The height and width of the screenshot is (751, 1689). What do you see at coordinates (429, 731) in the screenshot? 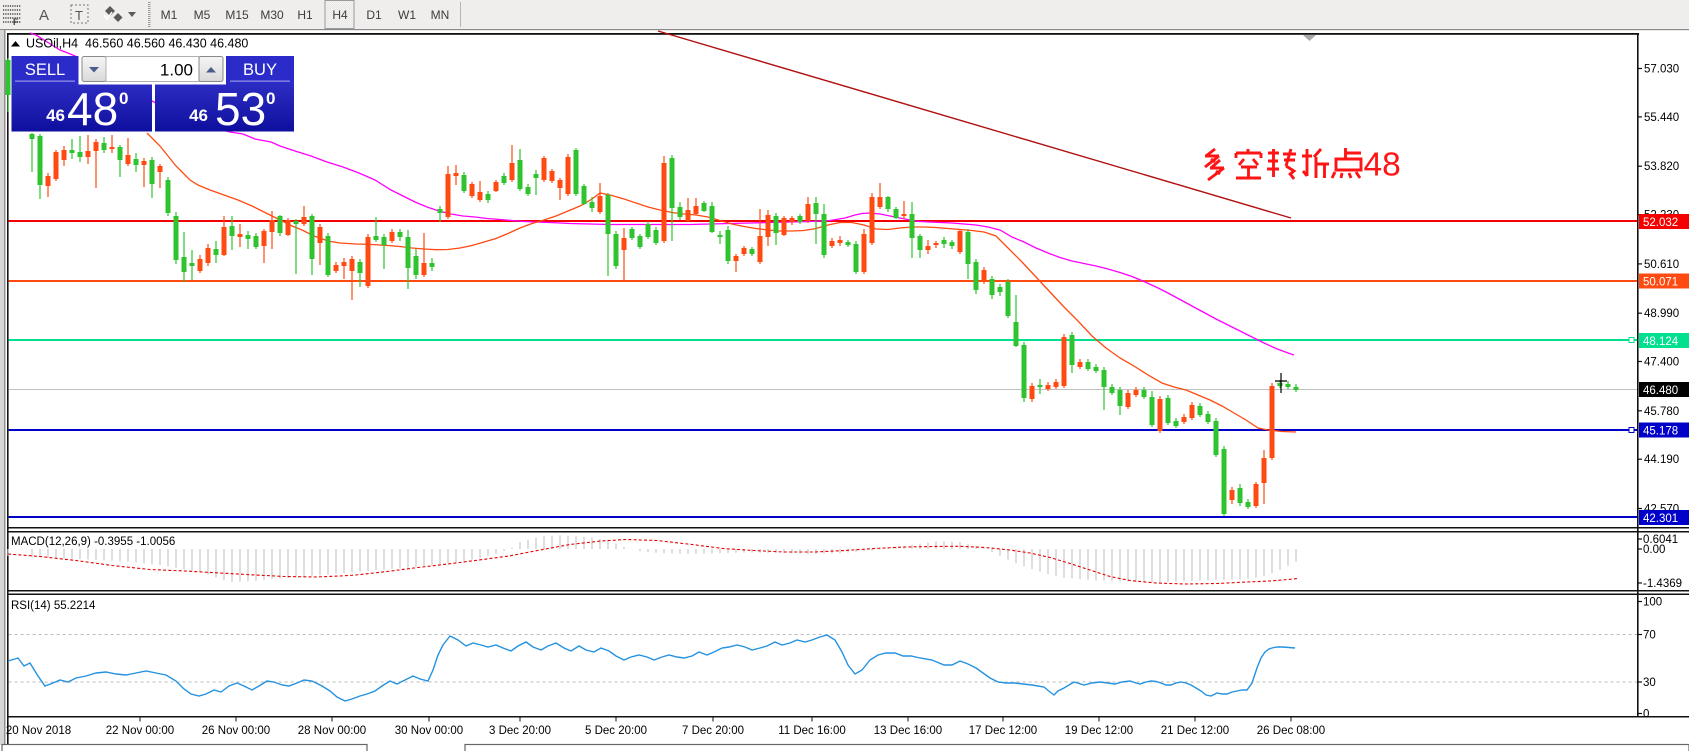
I see `svg-text: 30 Nov 00:00` at bounding box center [429, 731].